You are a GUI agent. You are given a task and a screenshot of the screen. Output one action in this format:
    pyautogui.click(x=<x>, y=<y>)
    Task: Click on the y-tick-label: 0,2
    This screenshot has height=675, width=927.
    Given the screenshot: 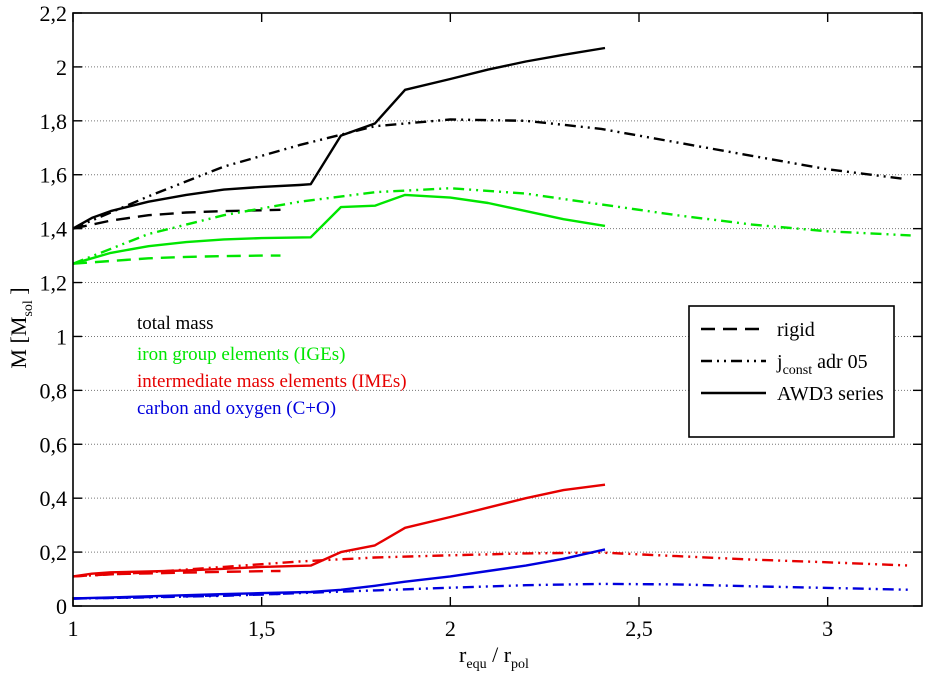 What is the action you would take?
    pyautogui.click(x=54, y=552)
    